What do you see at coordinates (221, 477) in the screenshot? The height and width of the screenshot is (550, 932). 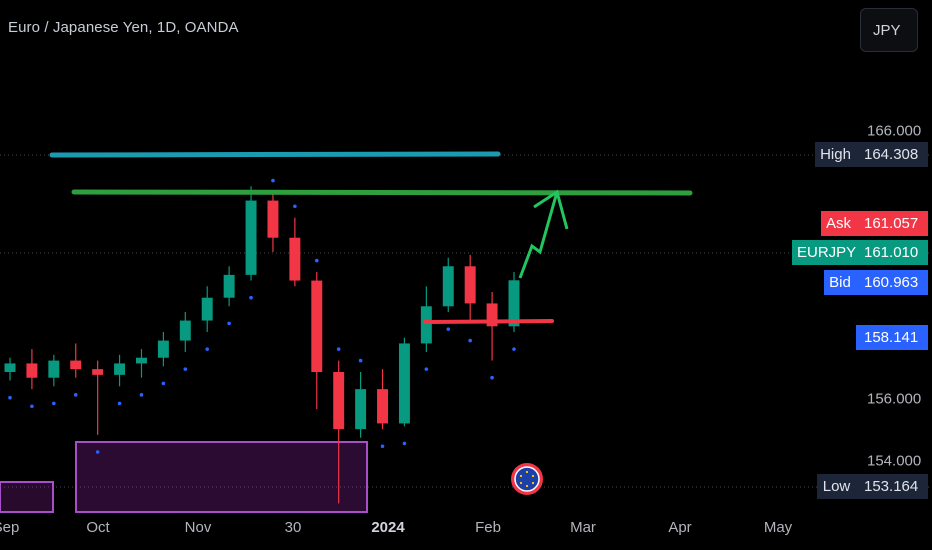 I see `demand-zone` at bounding box center [221, 477].